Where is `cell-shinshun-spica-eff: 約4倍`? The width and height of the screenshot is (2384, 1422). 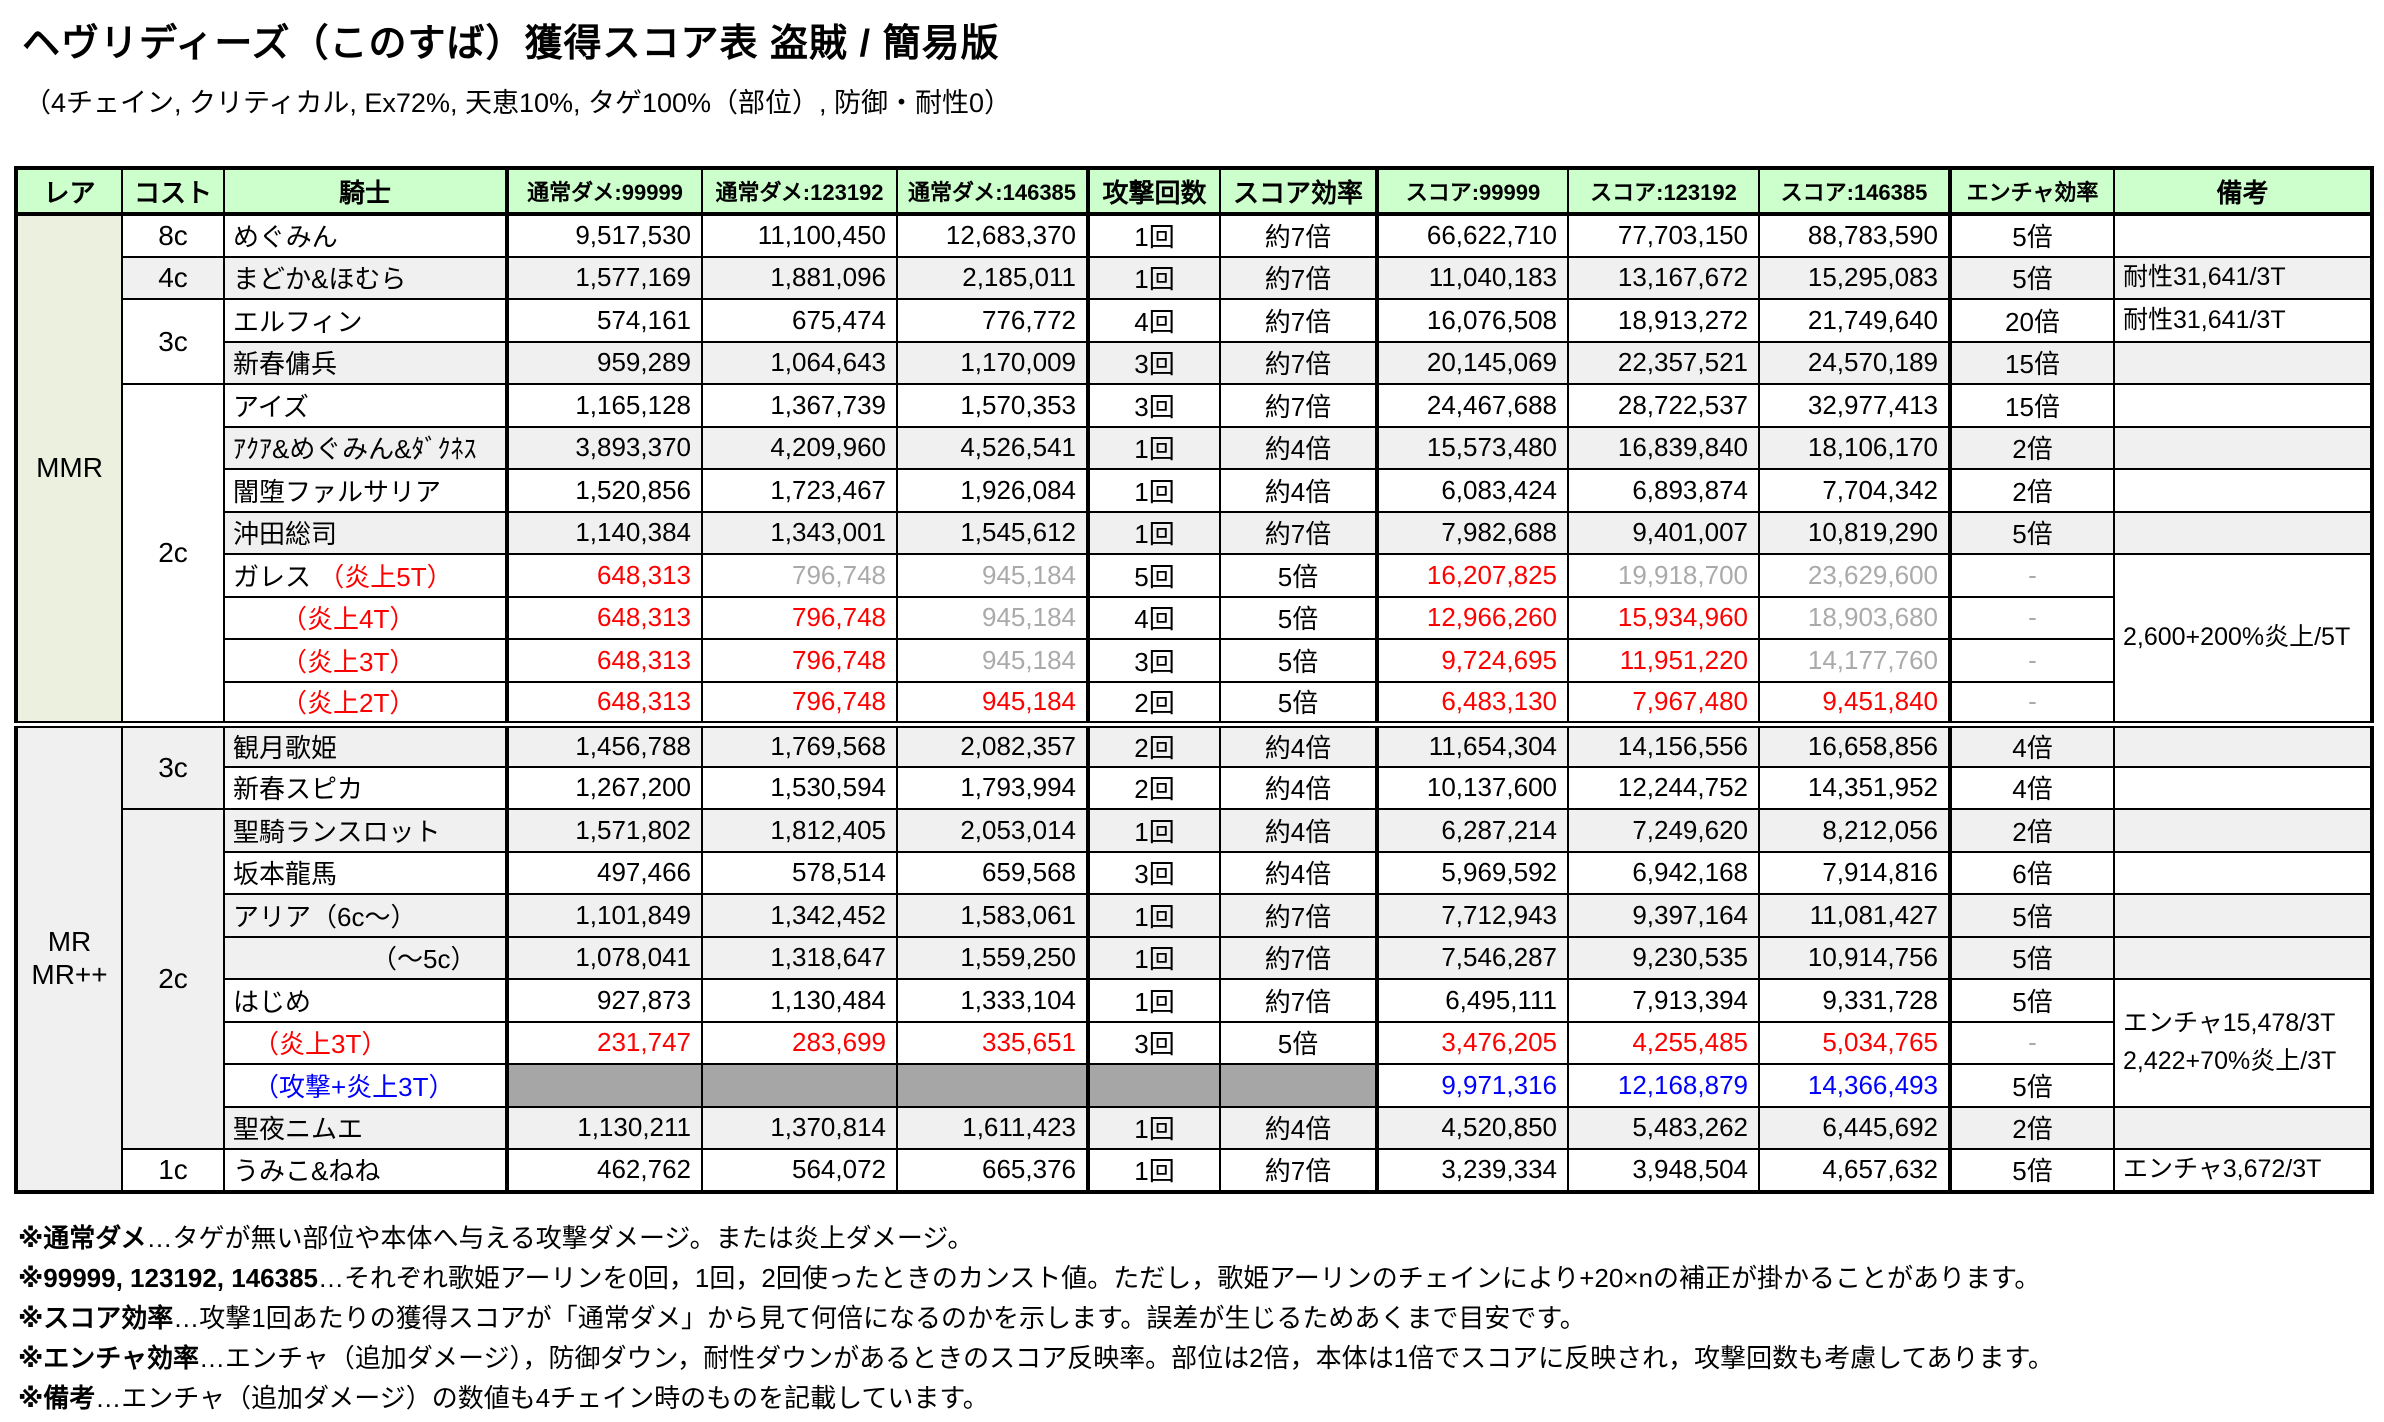
cell-shinshun-spica-eff: 約4倍 is located at coordinates (1299, 787).